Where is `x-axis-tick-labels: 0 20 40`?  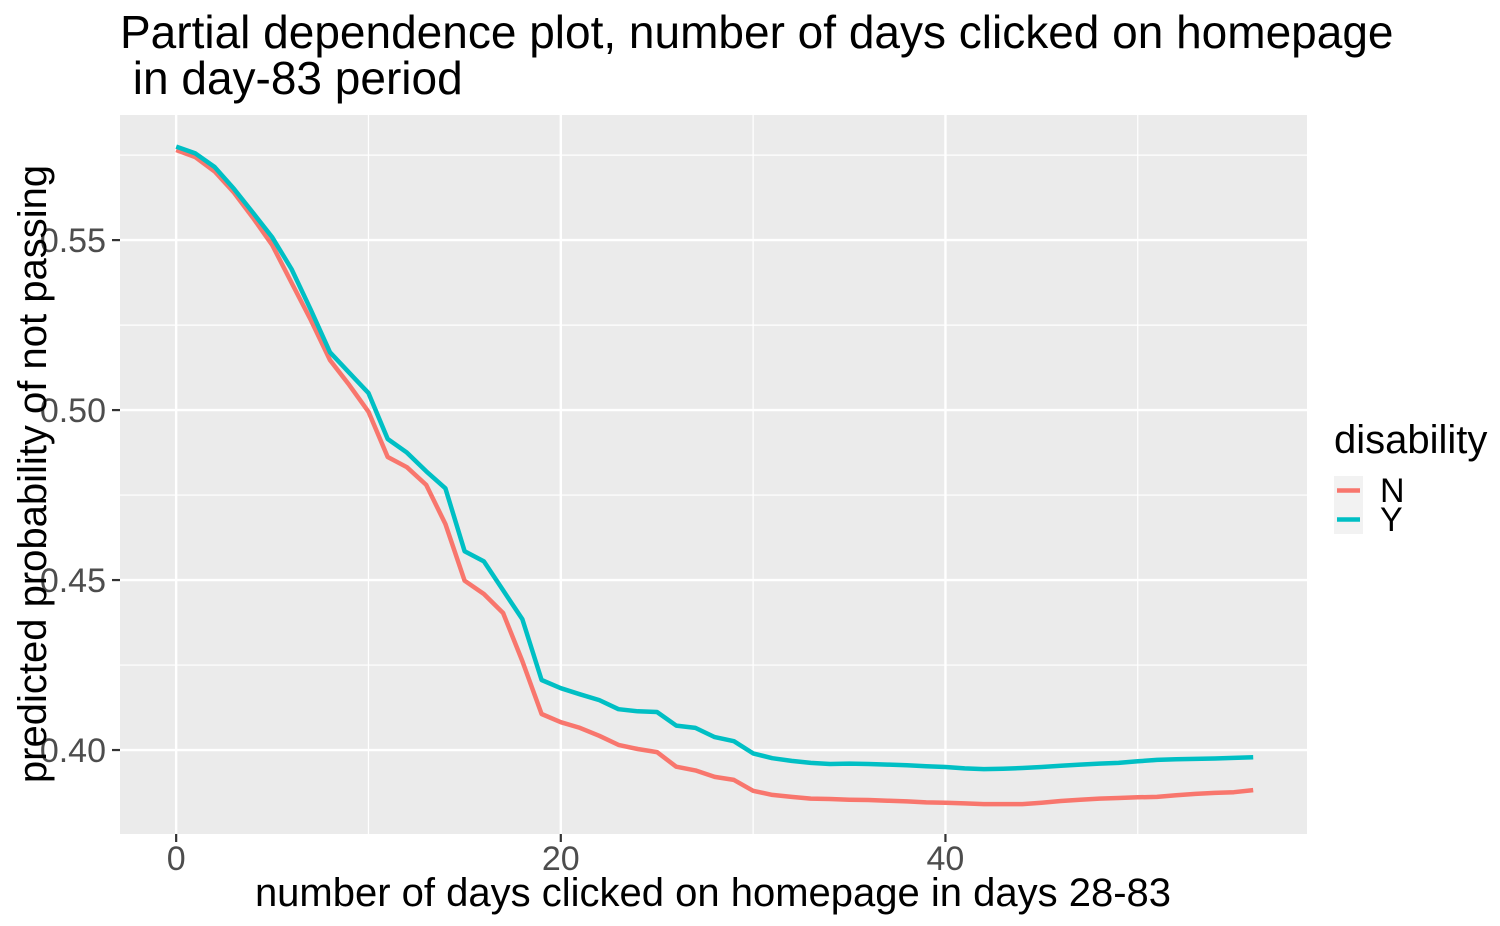 x-axis-tick-labels: 0 20 40 is located at coordinates (566, 859).